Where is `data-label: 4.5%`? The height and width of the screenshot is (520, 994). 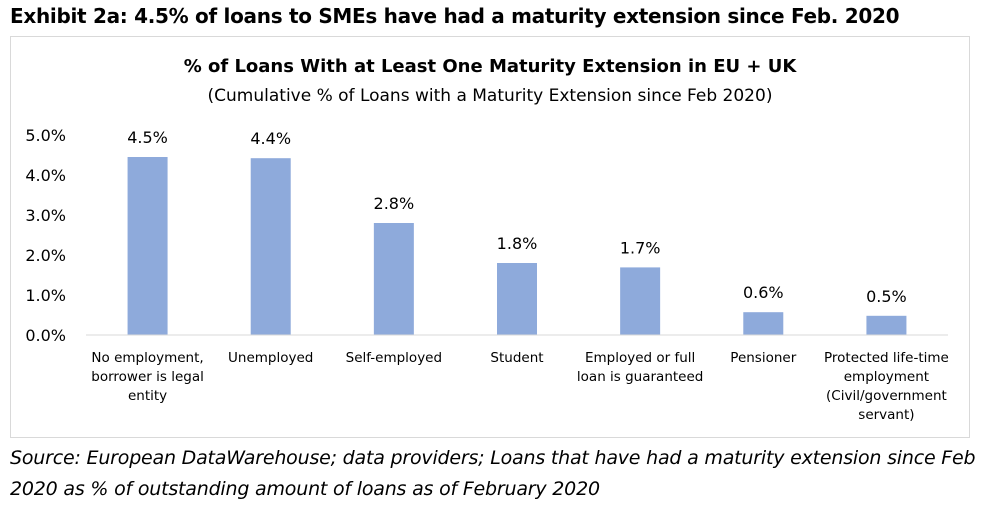
data-label: 4.5% is located at coordinates (147, 137).